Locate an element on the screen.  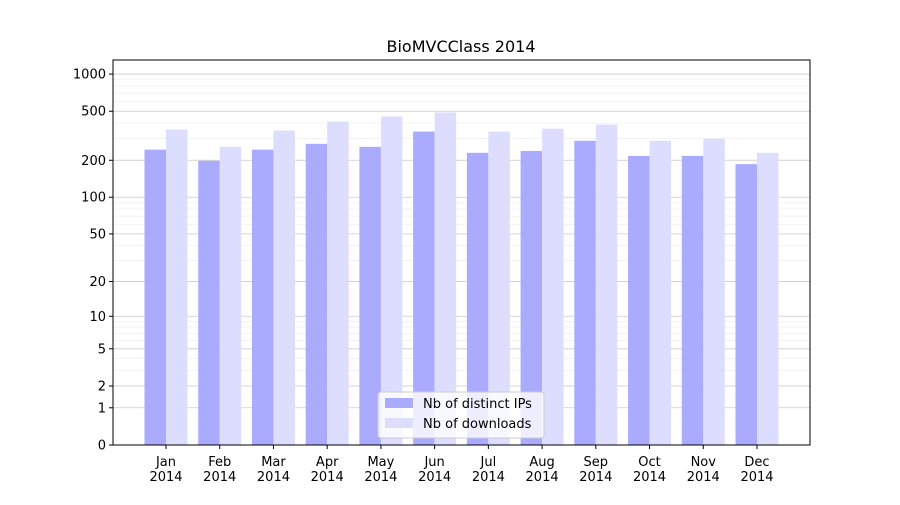
x-tick-label: May is located at coordinates (380, 462).